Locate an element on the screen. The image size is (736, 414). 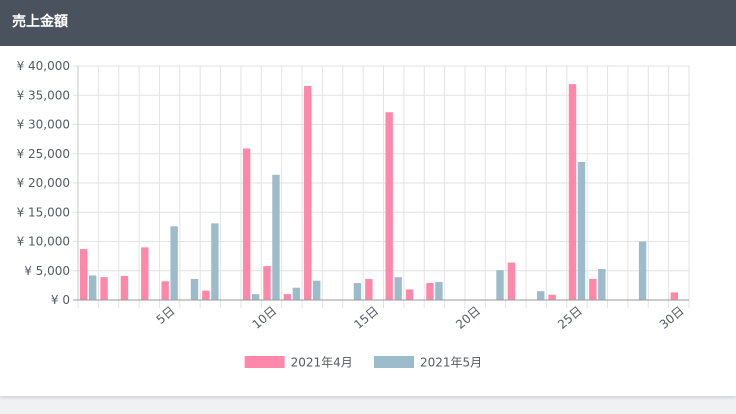
card-header: 売上金額 is located at coordinates (368, 23).